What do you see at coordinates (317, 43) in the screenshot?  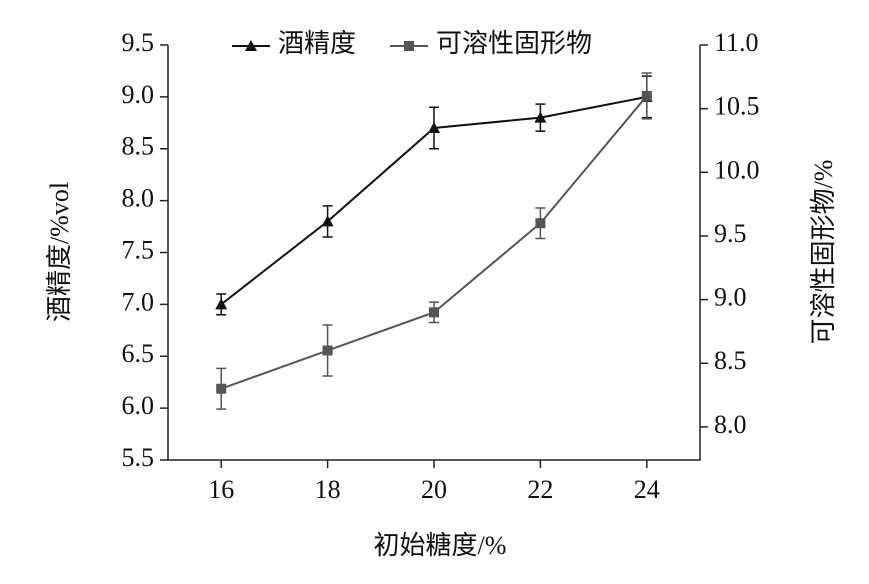 I see `legend-label: 酒精度` at bounding box center [317, 43].